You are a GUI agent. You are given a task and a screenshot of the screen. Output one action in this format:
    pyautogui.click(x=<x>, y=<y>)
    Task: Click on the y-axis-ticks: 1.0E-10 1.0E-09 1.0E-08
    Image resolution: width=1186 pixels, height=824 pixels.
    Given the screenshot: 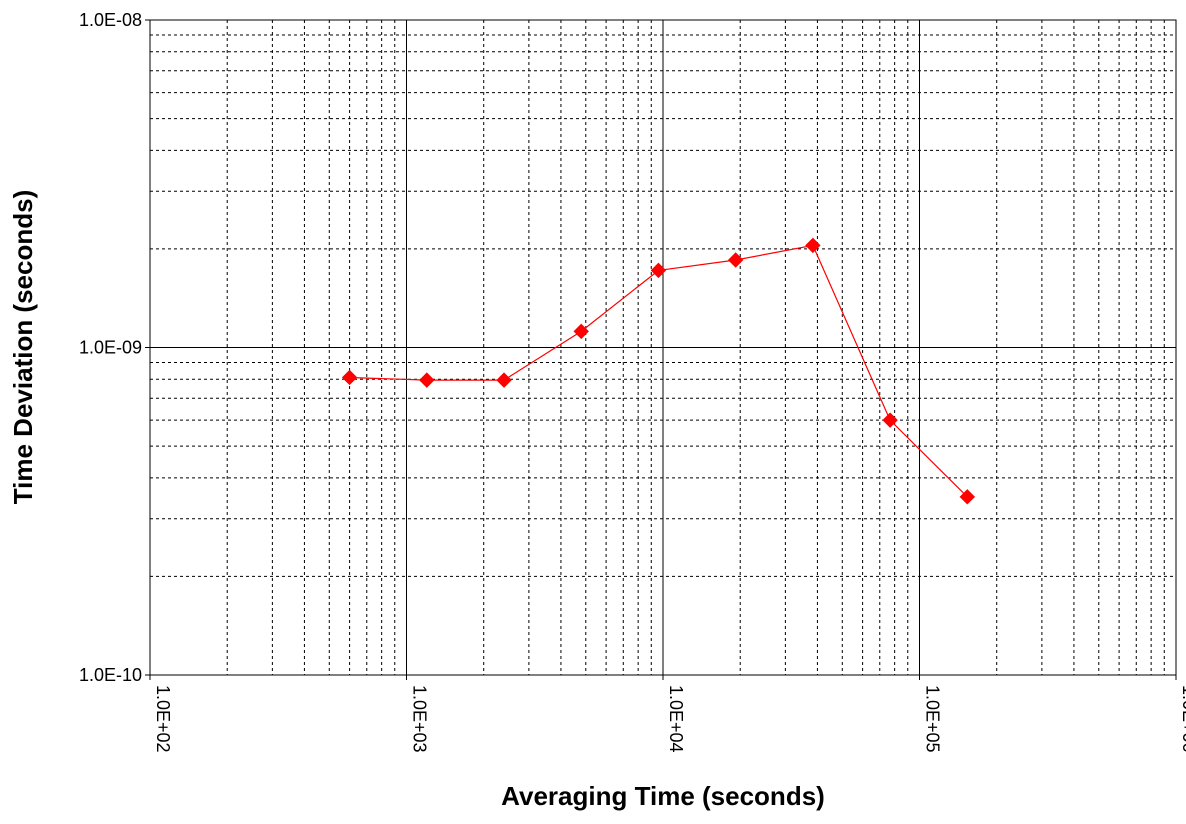 What is the action you would take?
    pyautogui.click(x=114, y=347)
    